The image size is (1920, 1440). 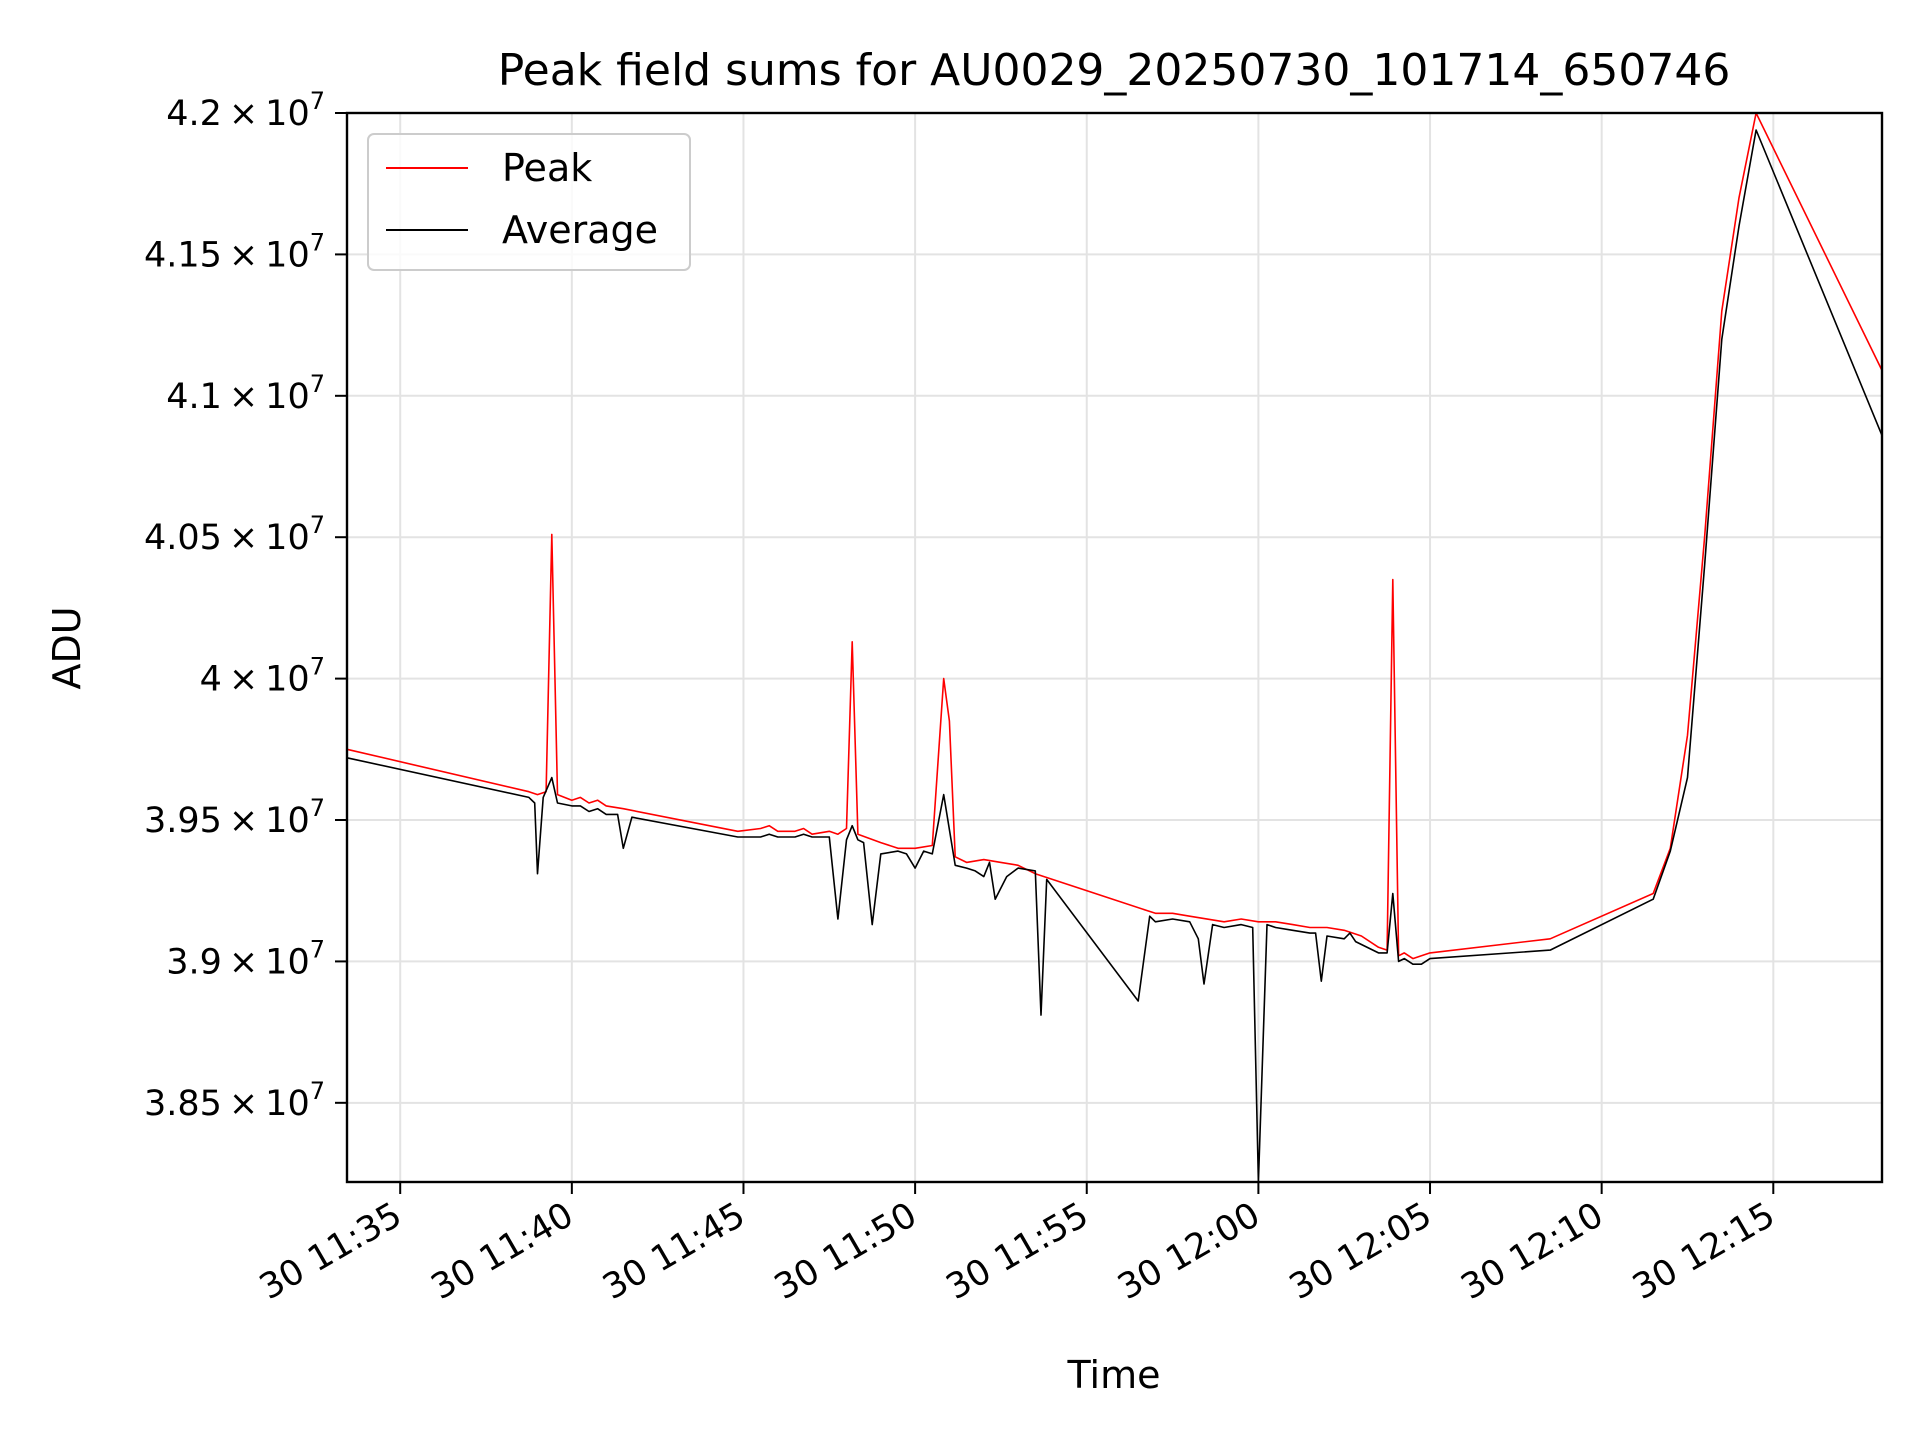 I want to click on y-tick-label: 4.2 × 107, so click(x=245, y=110).